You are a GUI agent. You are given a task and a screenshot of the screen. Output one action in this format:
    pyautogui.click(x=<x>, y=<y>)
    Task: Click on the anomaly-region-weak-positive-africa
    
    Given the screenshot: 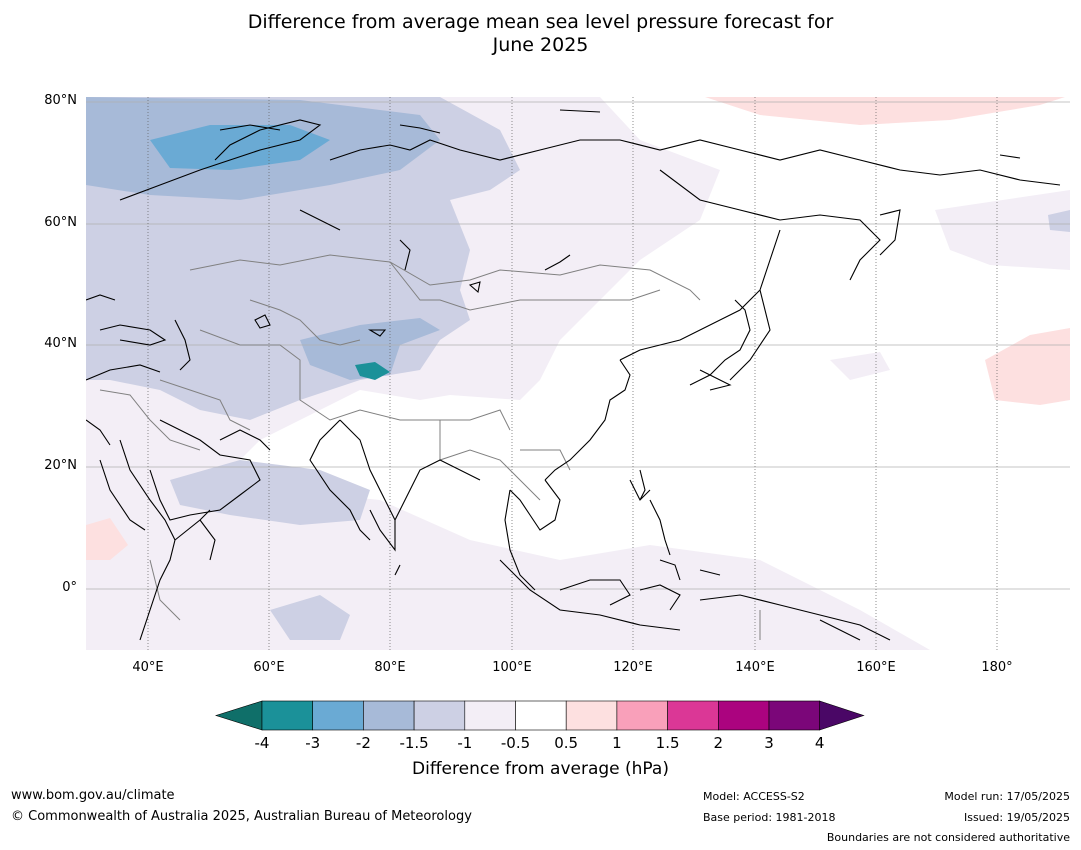 What is the action you would take?
    pyautogui.click(x=107, y=539)
    